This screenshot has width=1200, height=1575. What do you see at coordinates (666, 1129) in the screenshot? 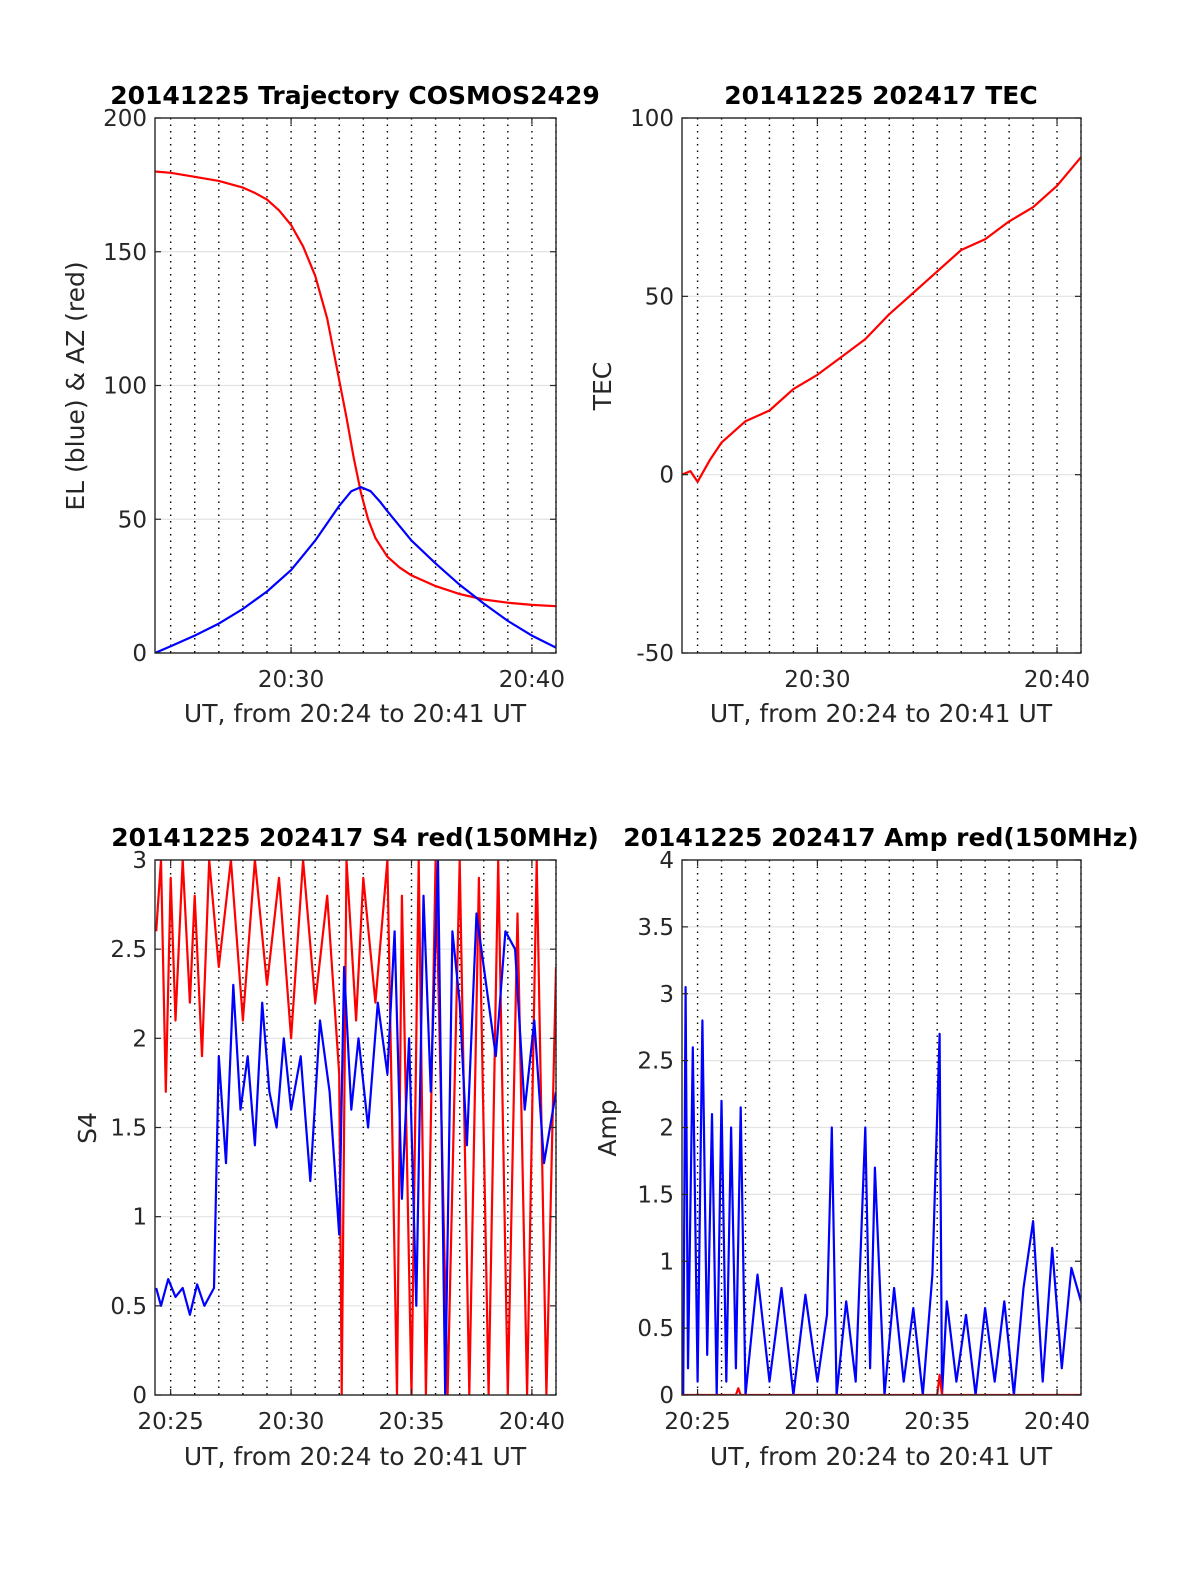
I see `amp-y-tick-label: 2` at bounding box center [666, 1129].